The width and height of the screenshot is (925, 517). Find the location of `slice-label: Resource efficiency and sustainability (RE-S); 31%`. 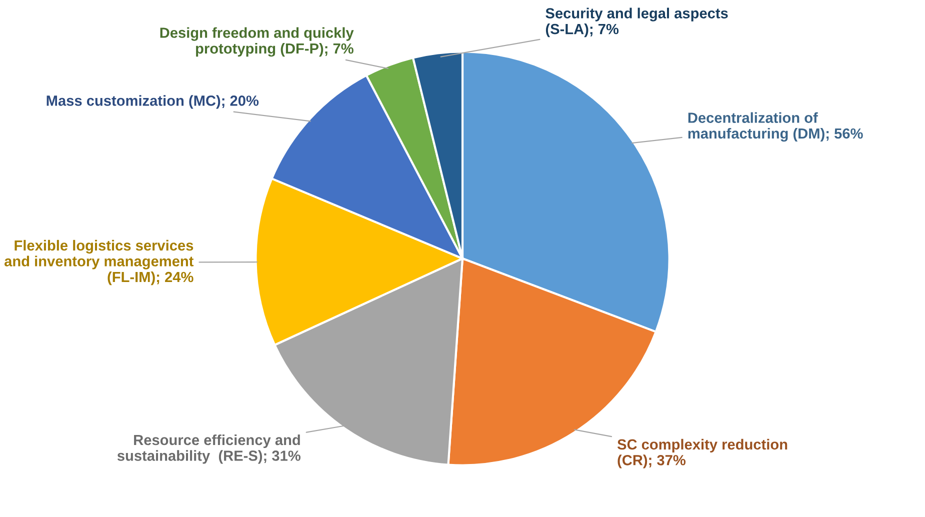

slice-label: Resource efficiency and sustainability (RE-S); 31% is located at coordinates (208, 449).